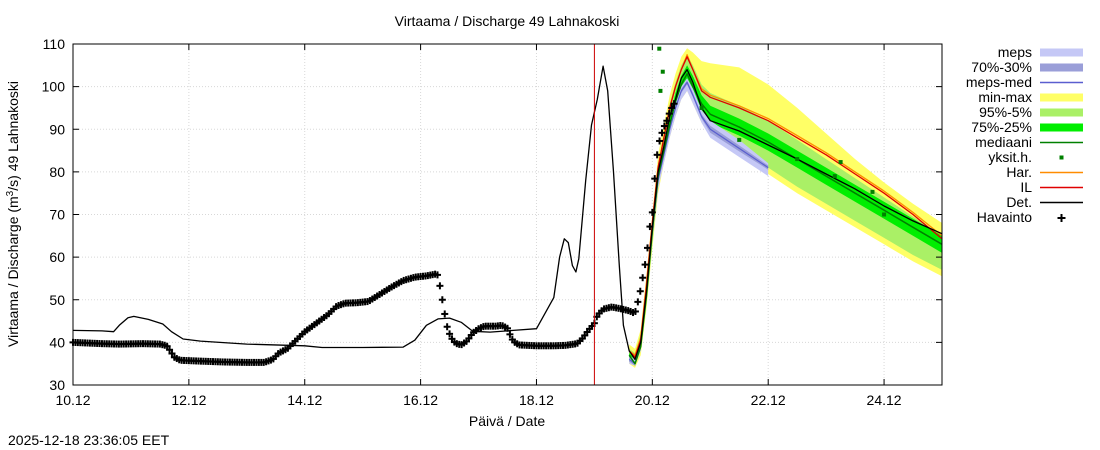 This screenshot has height=450, width=1100. What do you see at coordinates (1003, 142) in the screenshot?
I see `legend-label-median: mediaani` at bounding box center [1003, 142].